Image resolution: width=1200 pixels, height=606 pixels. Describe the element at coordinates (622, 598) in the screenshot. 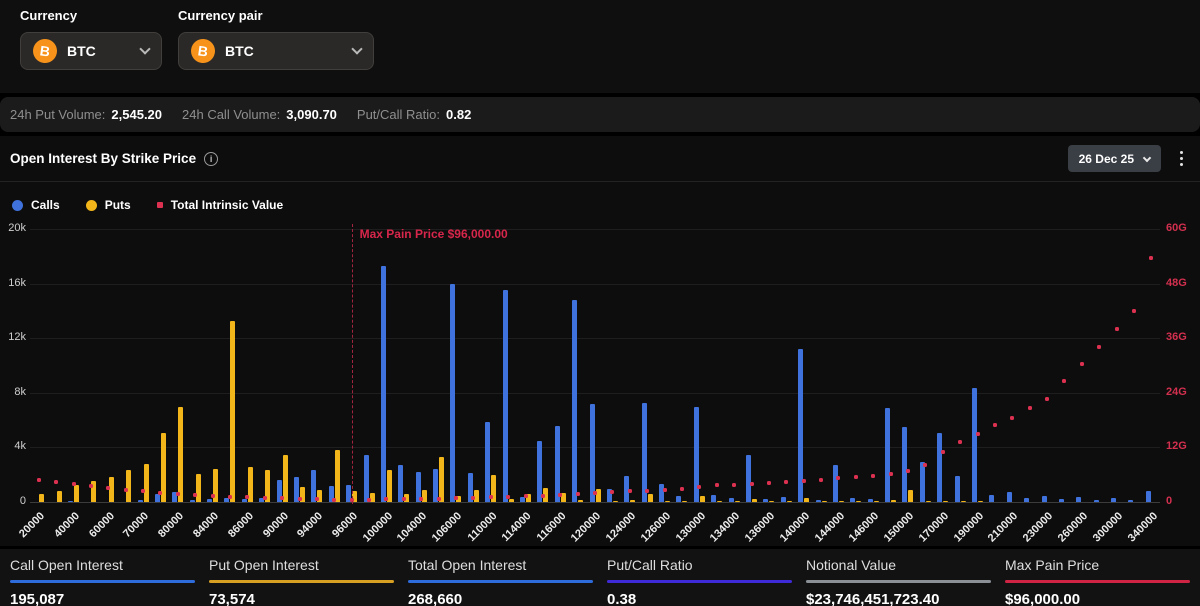

I see `card-value: 0.38` at that location.